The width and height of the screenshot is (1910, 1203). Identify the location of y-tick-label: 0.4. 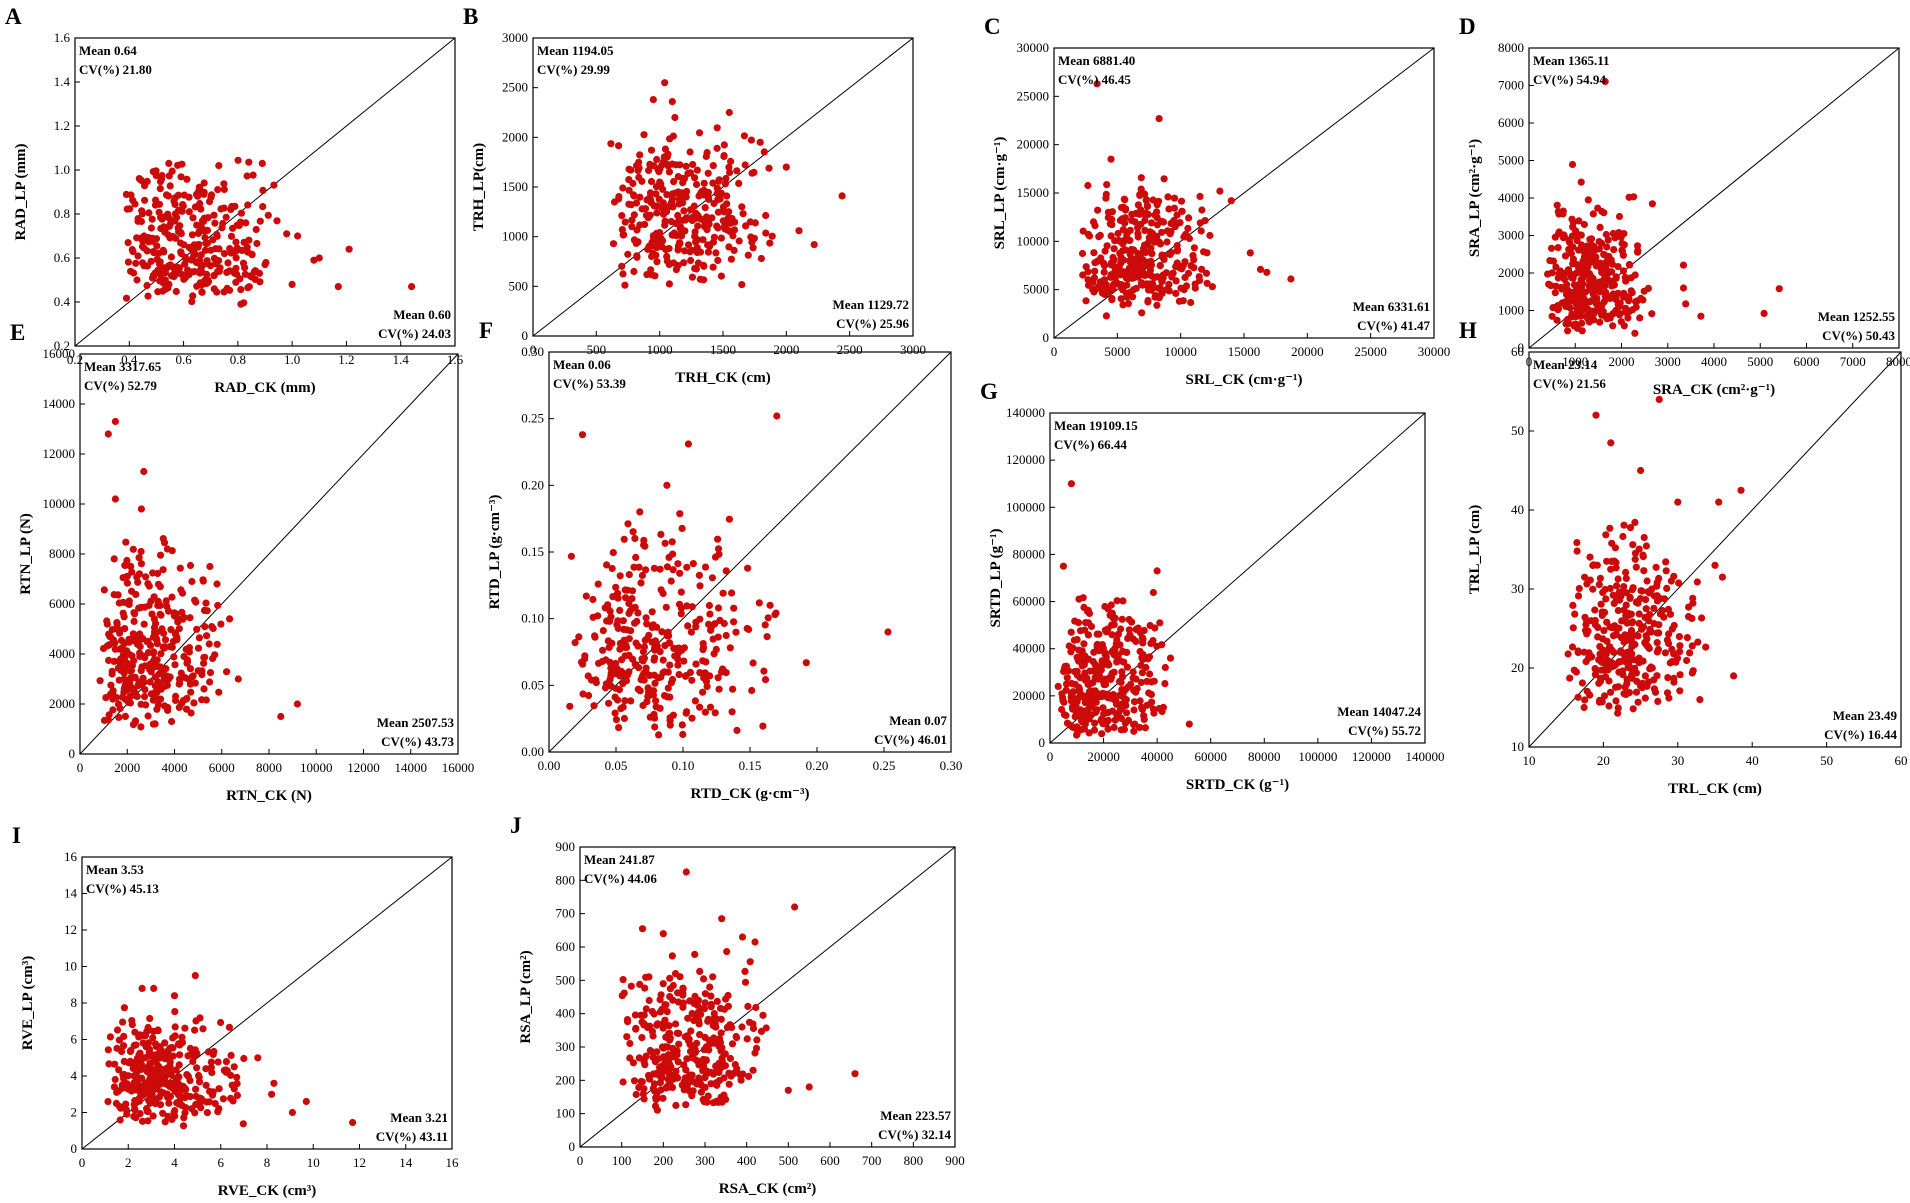
(62, 301).